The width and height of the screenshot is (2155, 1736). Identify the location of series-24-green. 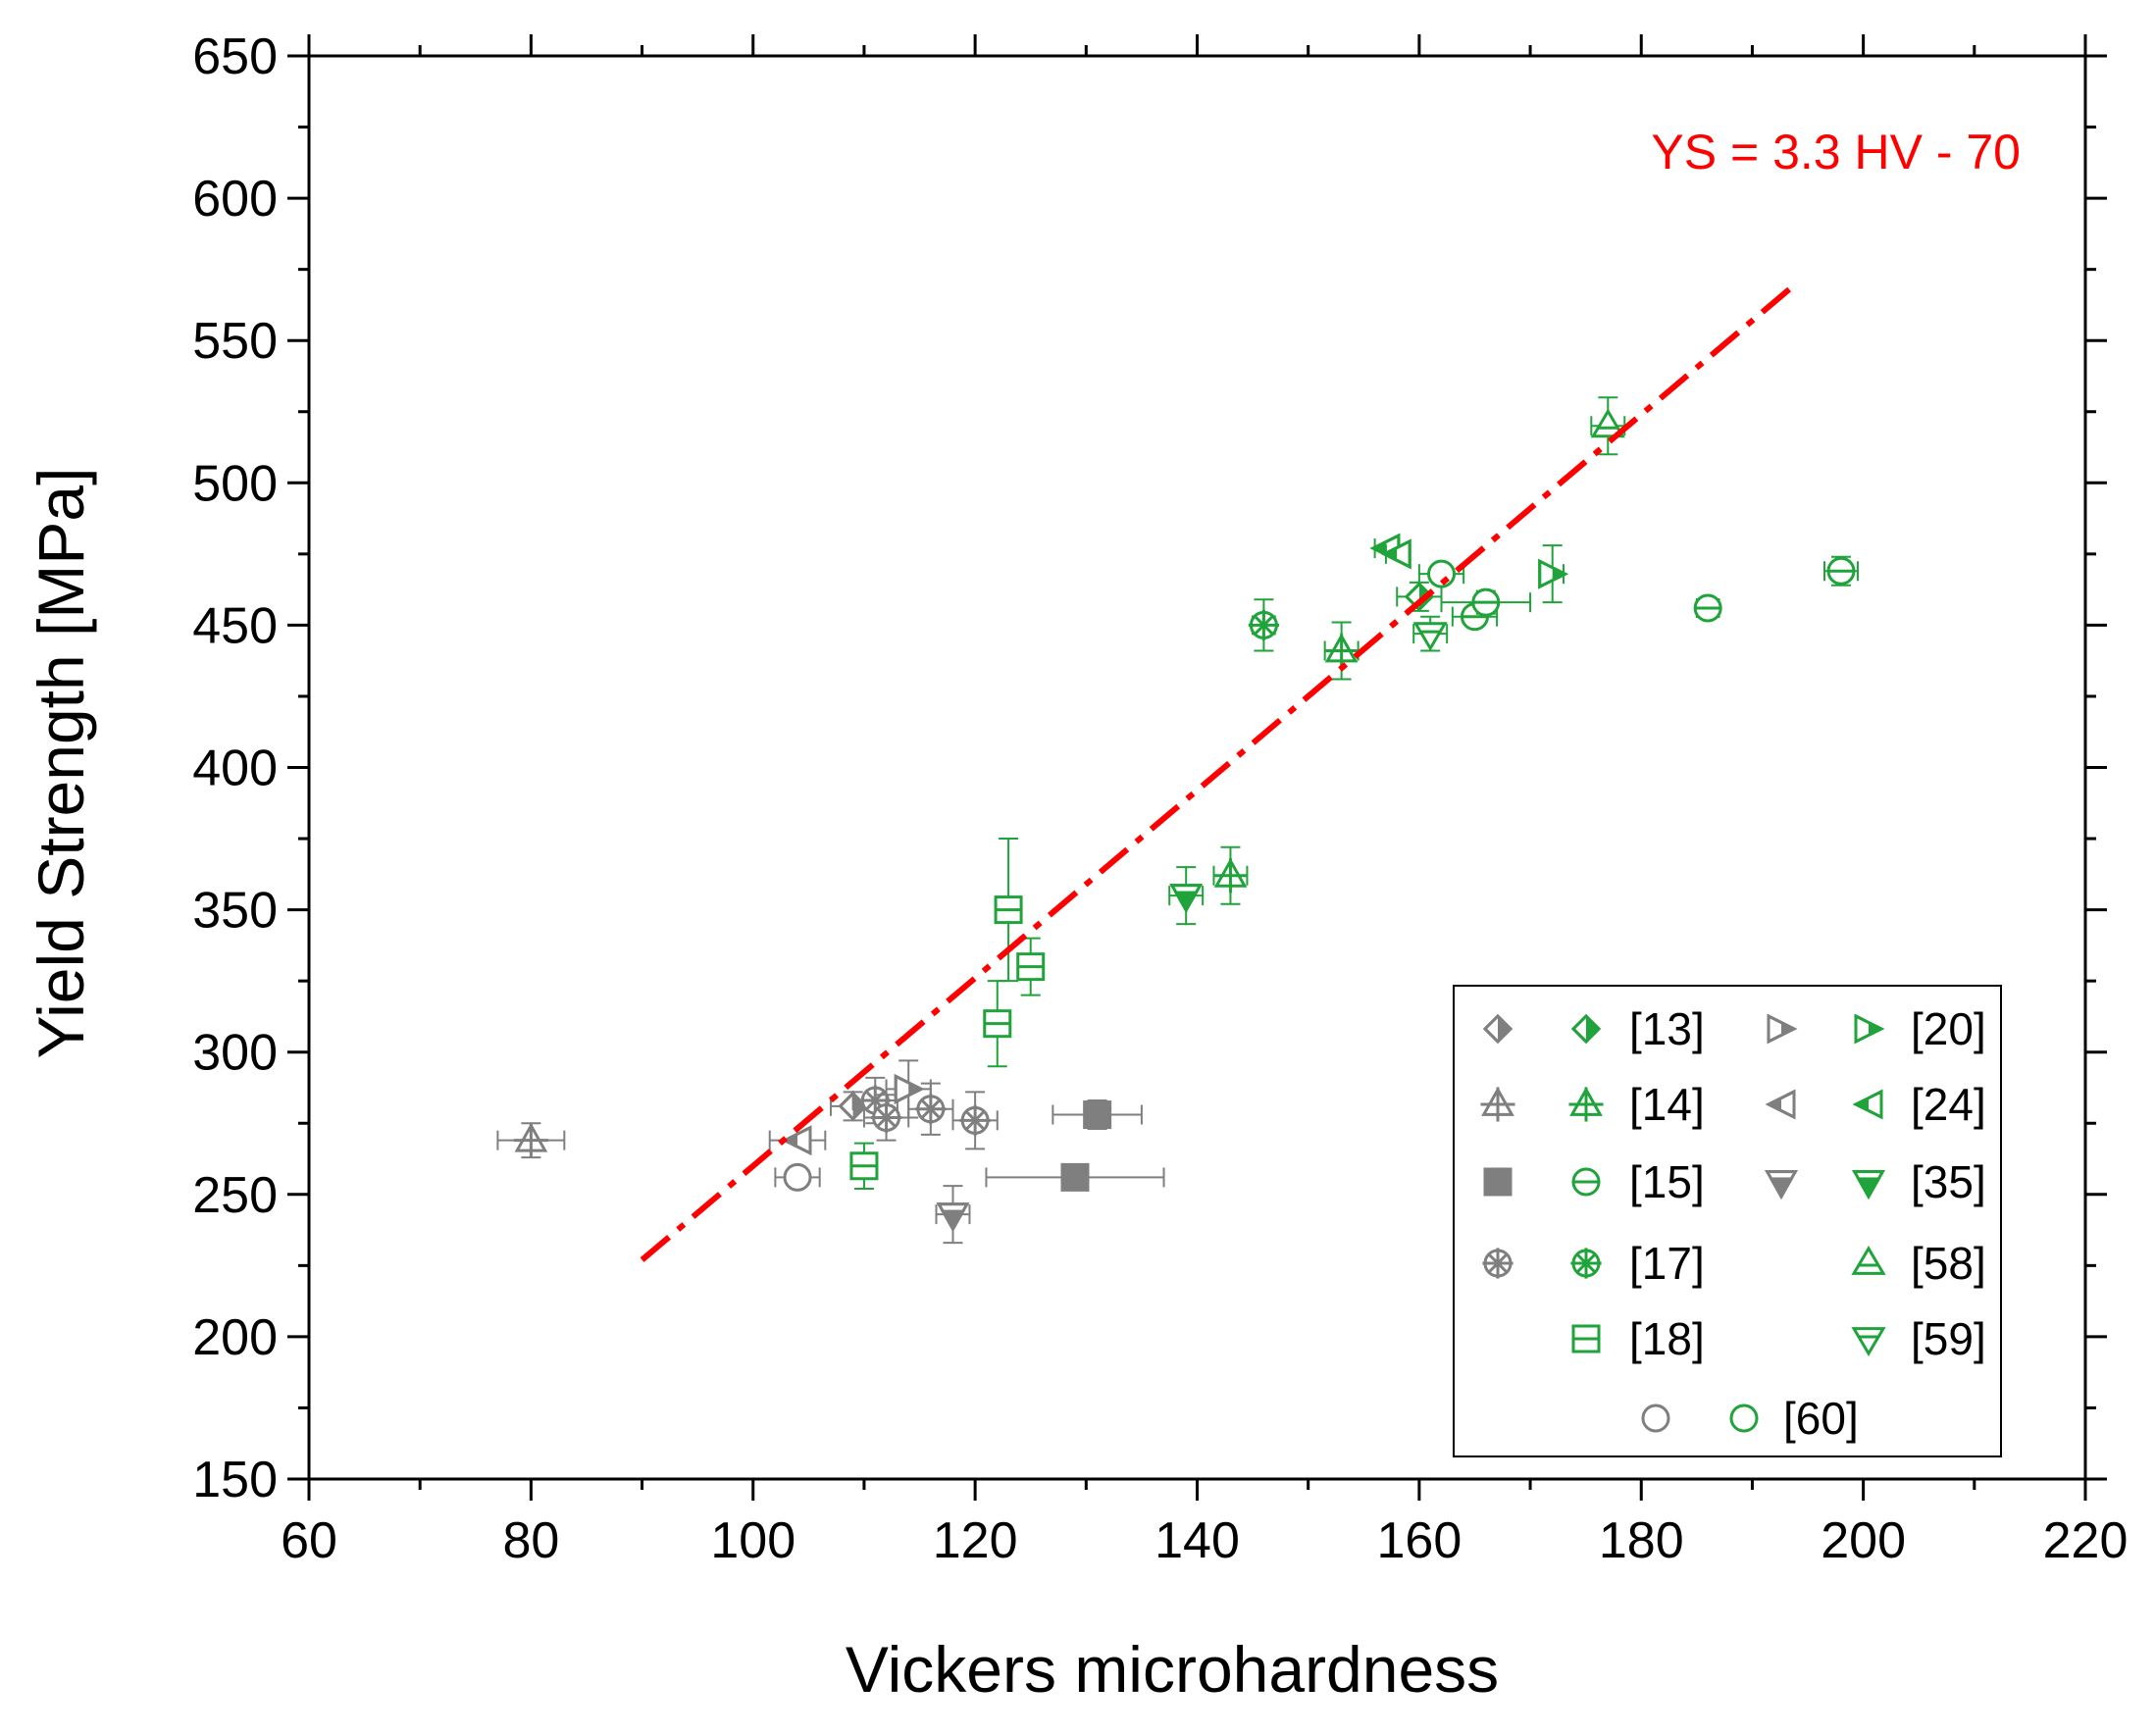
(1390, 552).